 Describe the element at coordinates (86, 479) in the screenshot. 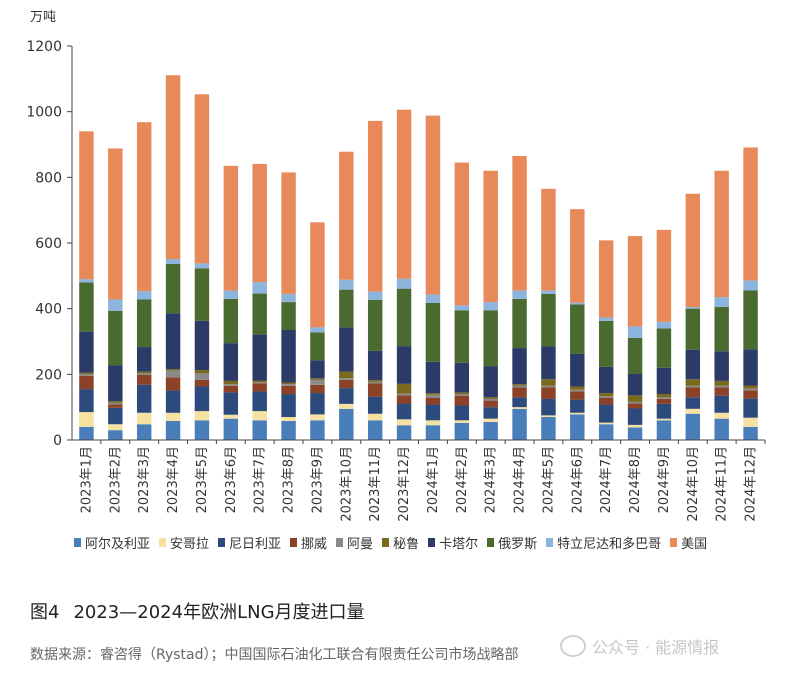

I see `x-tick-label: 2023年1月` at that location.